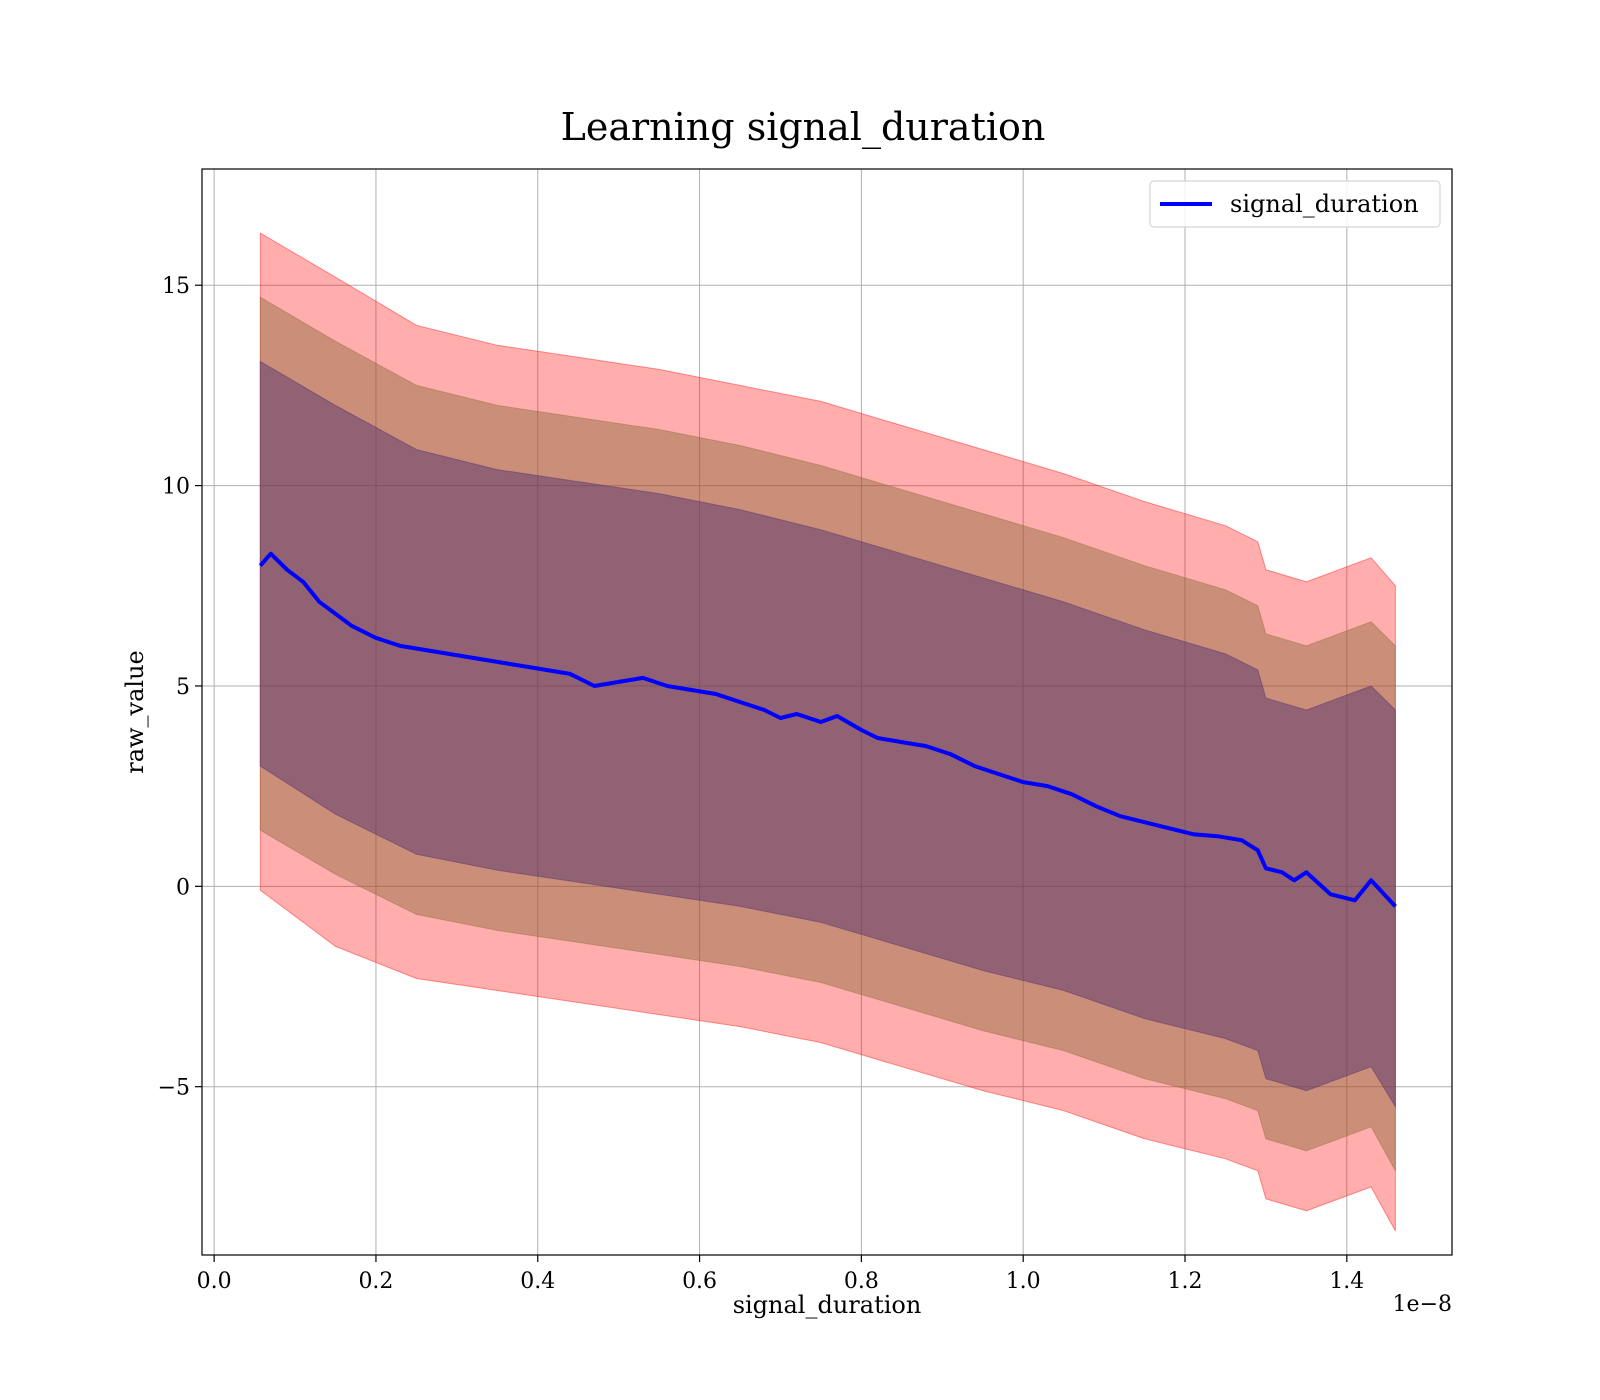 This screenshot has width=1600, height=1400. I want to click on x-tick-label: 1.4, so click(1346, 1281).